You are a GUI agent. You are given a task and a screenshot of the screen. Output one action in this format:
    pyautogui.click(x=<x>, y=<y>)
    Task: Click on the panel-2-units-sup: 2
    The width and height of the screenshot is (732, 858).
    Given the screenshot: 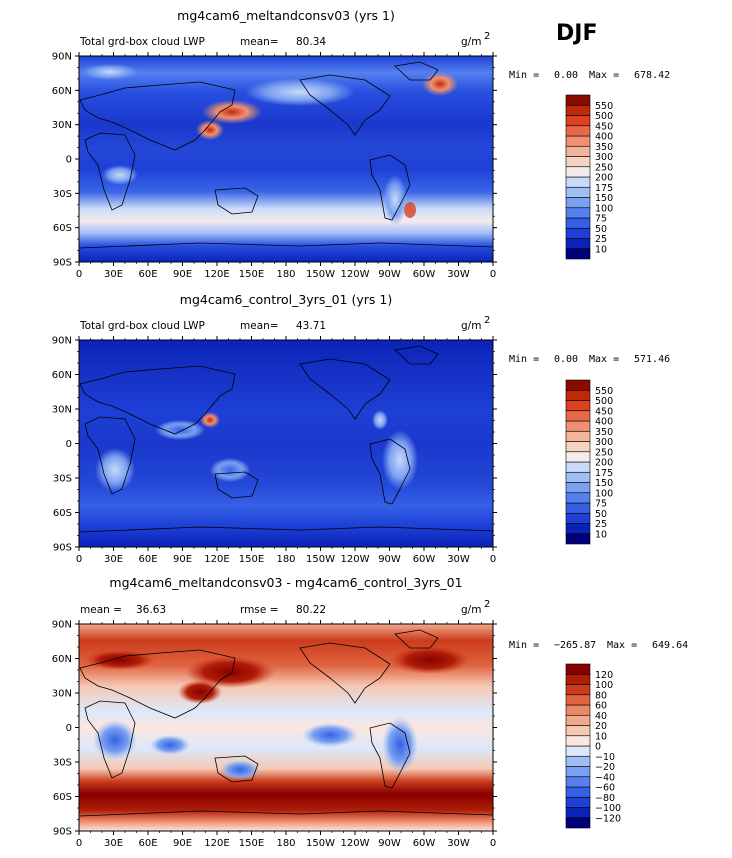 What is the action you would take?
    pyautogui.click(x=487, y=320)
    